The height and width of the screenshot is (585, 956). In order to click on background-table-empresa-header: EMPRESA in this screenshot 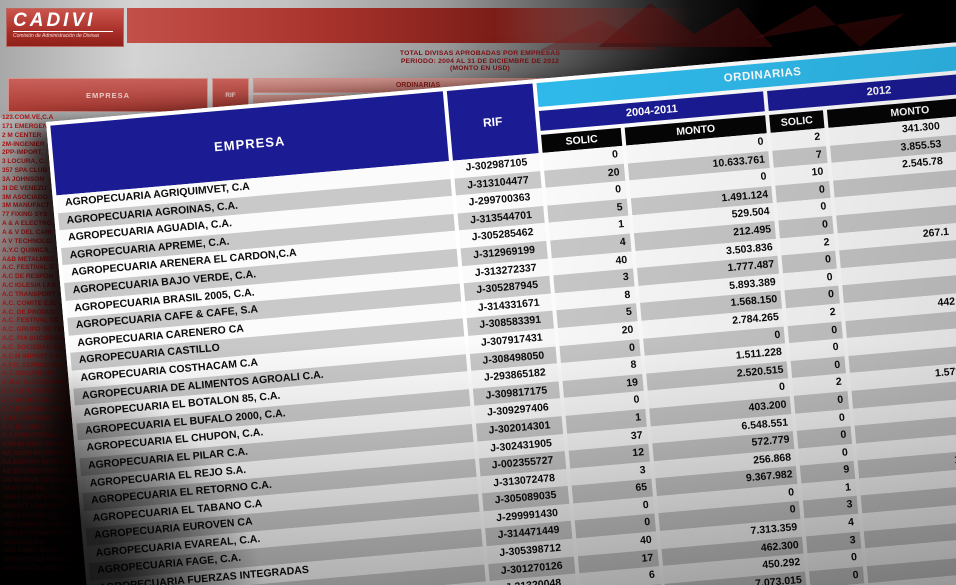, I will do `click(108, 95)`.